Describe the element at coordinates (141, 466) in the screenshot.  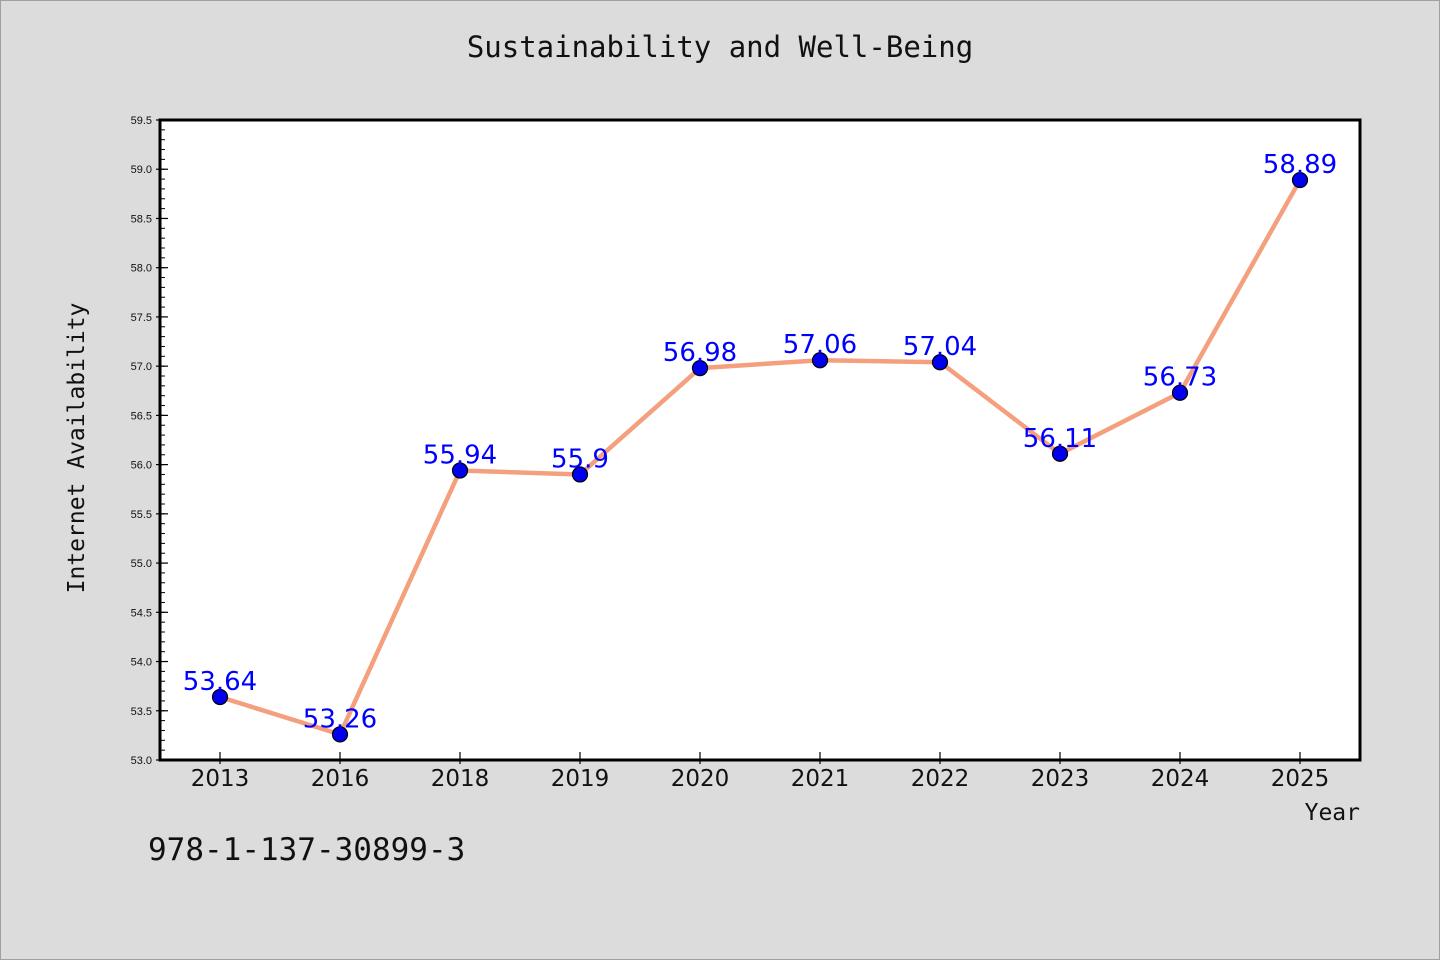
I see `y-tick-label: 56.0` at that location.